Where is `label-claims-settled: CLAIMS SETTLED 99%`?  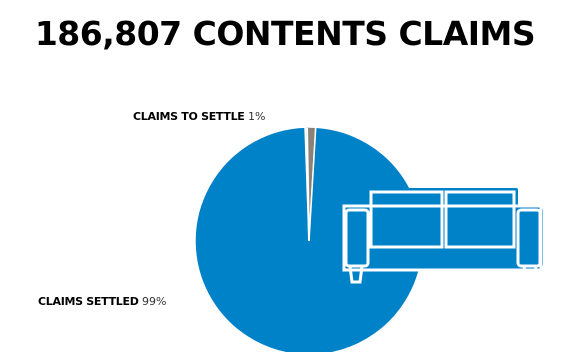 label-claims-settled: CLAIMS SETTLED 99% is located at coordinates (102, 301).